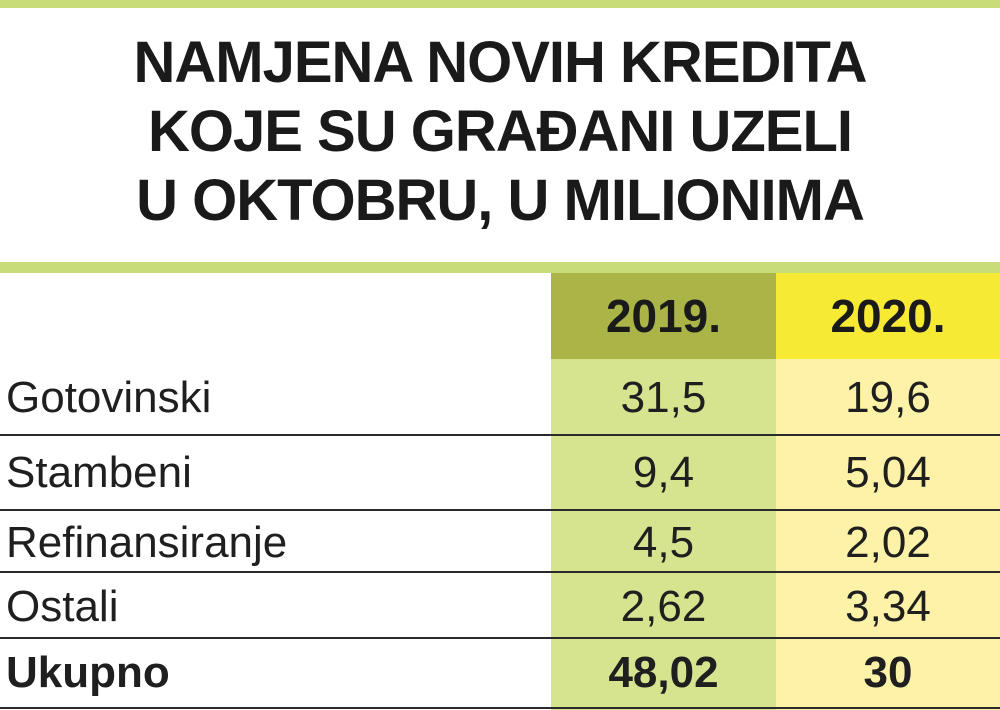 The width and height of the screenshot is (1000, 710). What do you see at coordinates (500, 4) in the screenshot?
I see `top-accent-bar` at bounding box center [500, 4].